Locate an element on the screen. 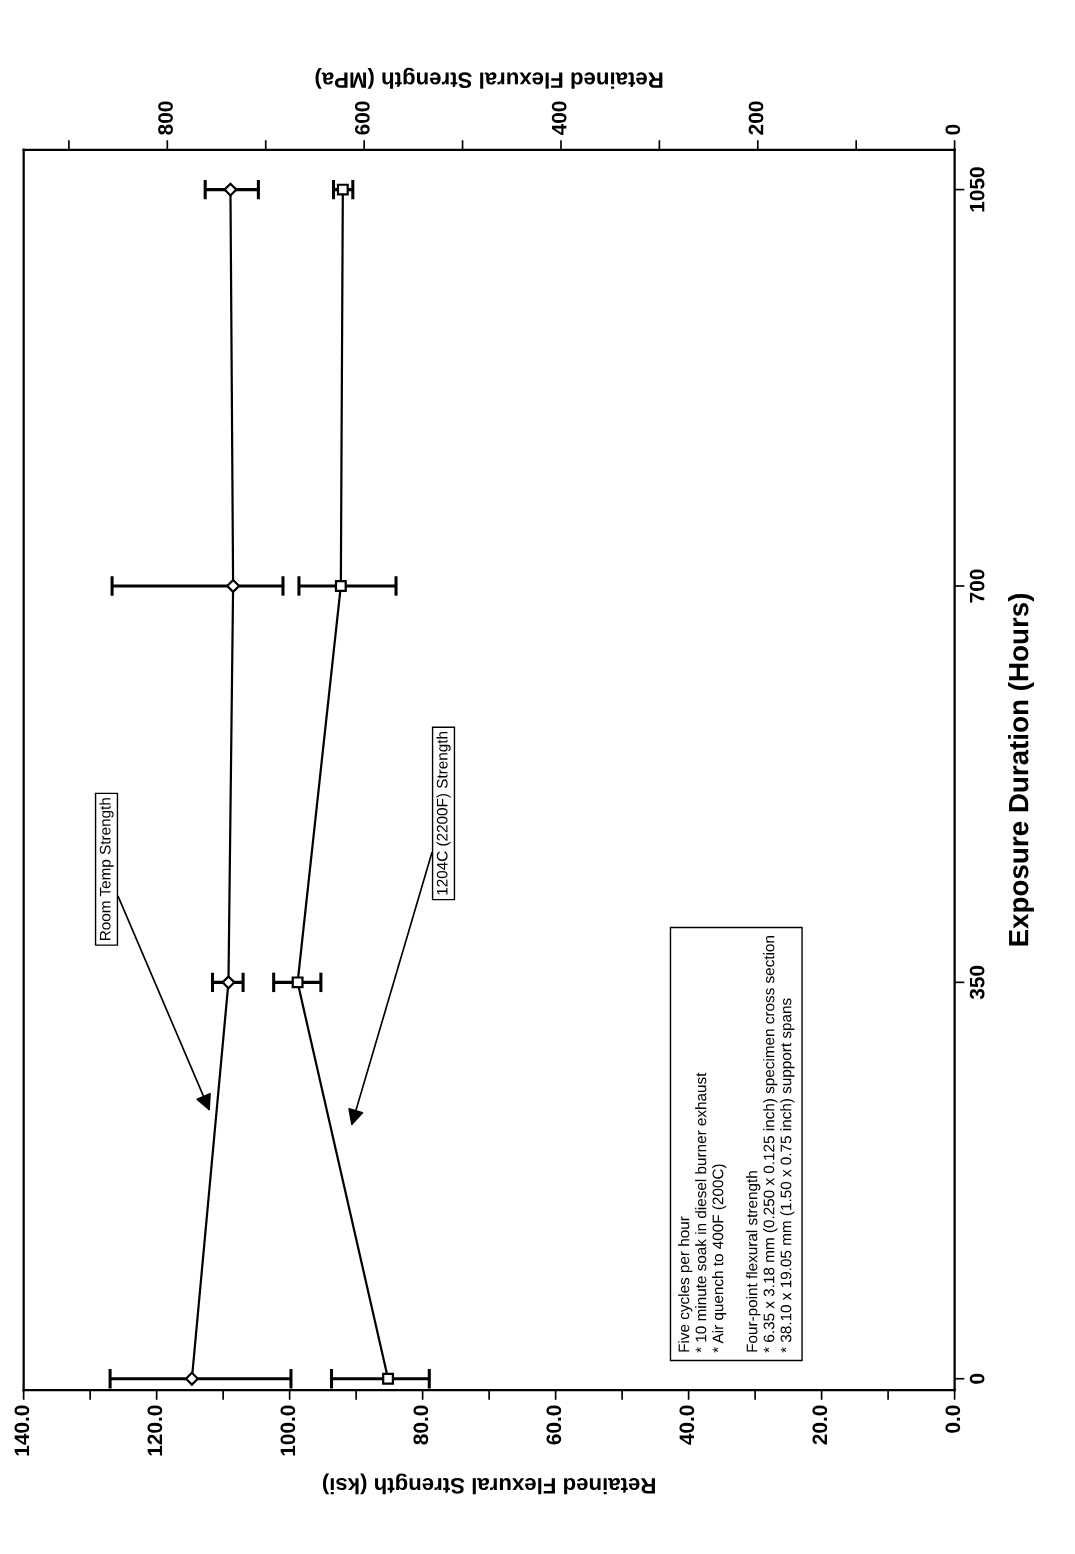  x-tick-label: 140.0 is located at coordinates (22, 1430).